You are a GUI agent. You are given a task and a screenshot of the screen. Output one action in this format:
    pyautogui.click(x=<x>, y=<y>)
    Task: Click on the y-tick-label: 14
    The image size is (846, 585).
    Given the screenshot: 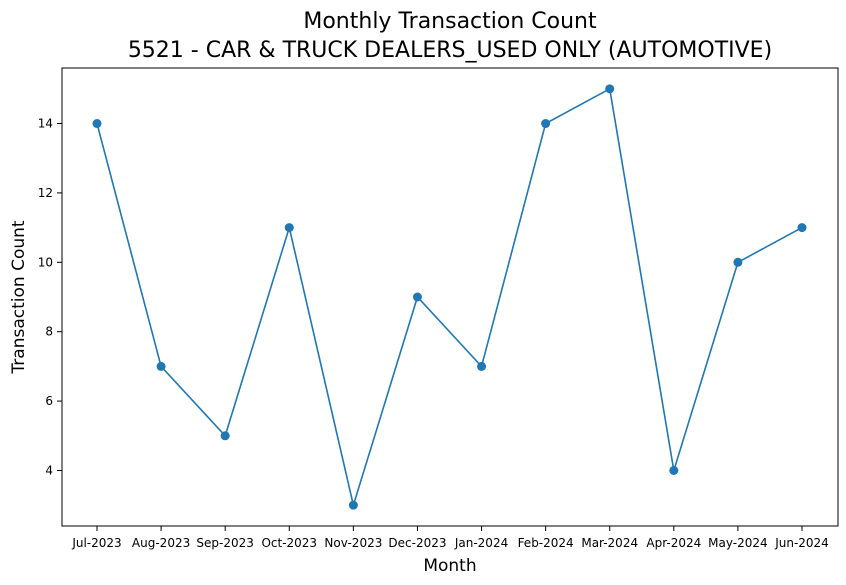 What is the action you would take?
    pyautogui.click(x=45, y=124)
    